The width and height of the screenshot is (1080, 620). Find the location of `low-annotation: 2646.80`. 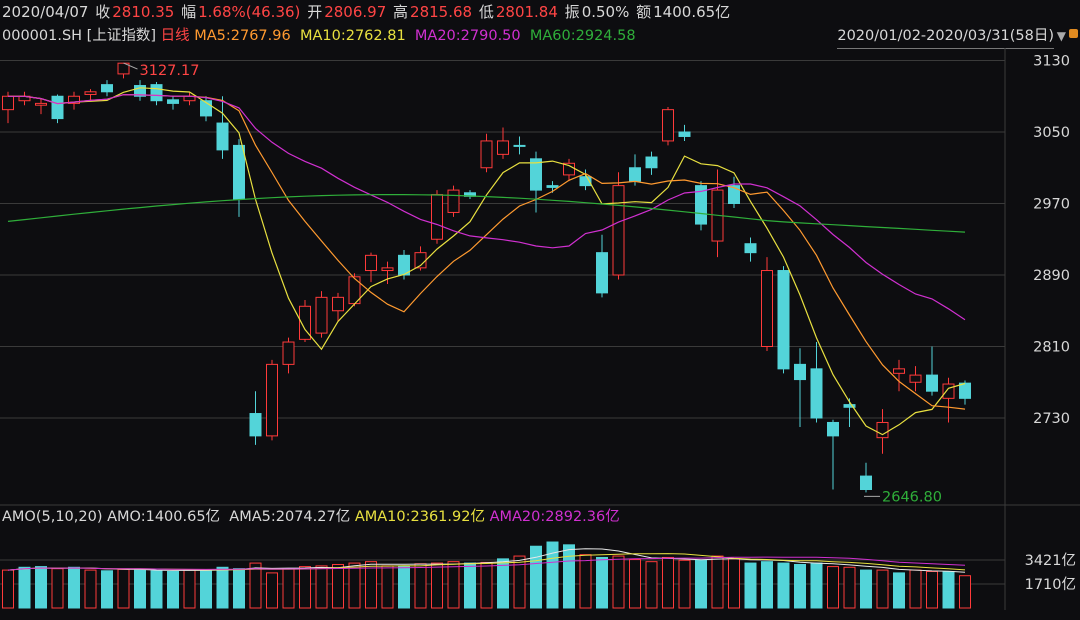

low-annotation: 2646.80 is located at coordinates (912, 497).